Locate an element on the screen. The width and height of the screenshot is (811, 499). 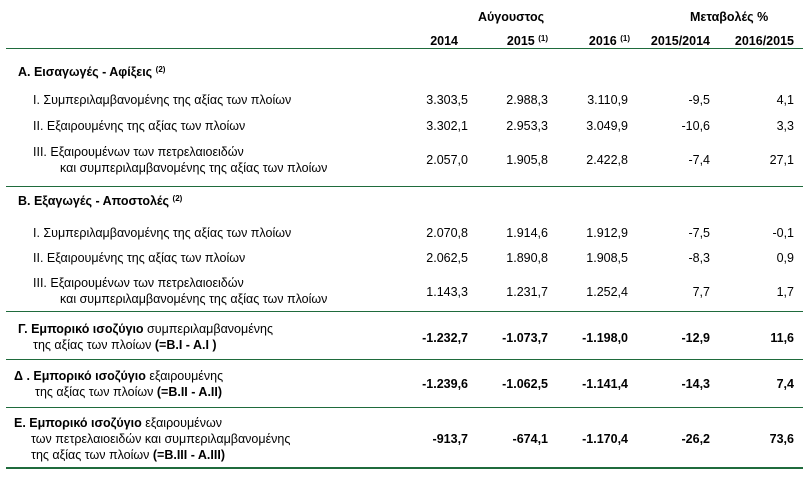
row-e-2014: -913,7 is located at coordinates (450, 439).